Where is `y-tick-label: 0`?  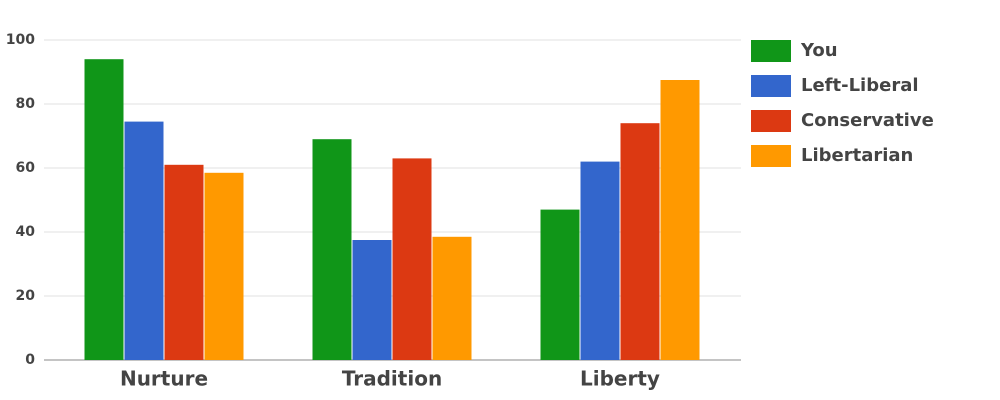 y-tick-label: 0 is located at coordinates (30, 360).